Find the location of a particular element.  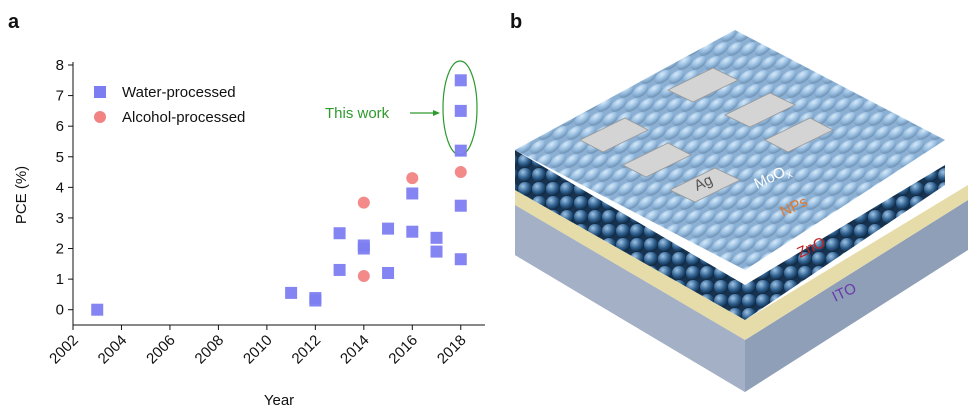

x-tick-label: 2012 is located at coordinates (307, 350).